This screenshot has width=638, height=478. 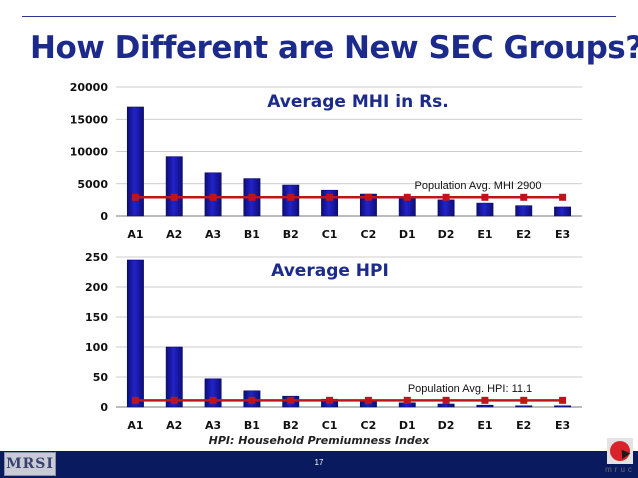 I want to click on mhi-x-tick-label: C2, so click(x=369, y=234).